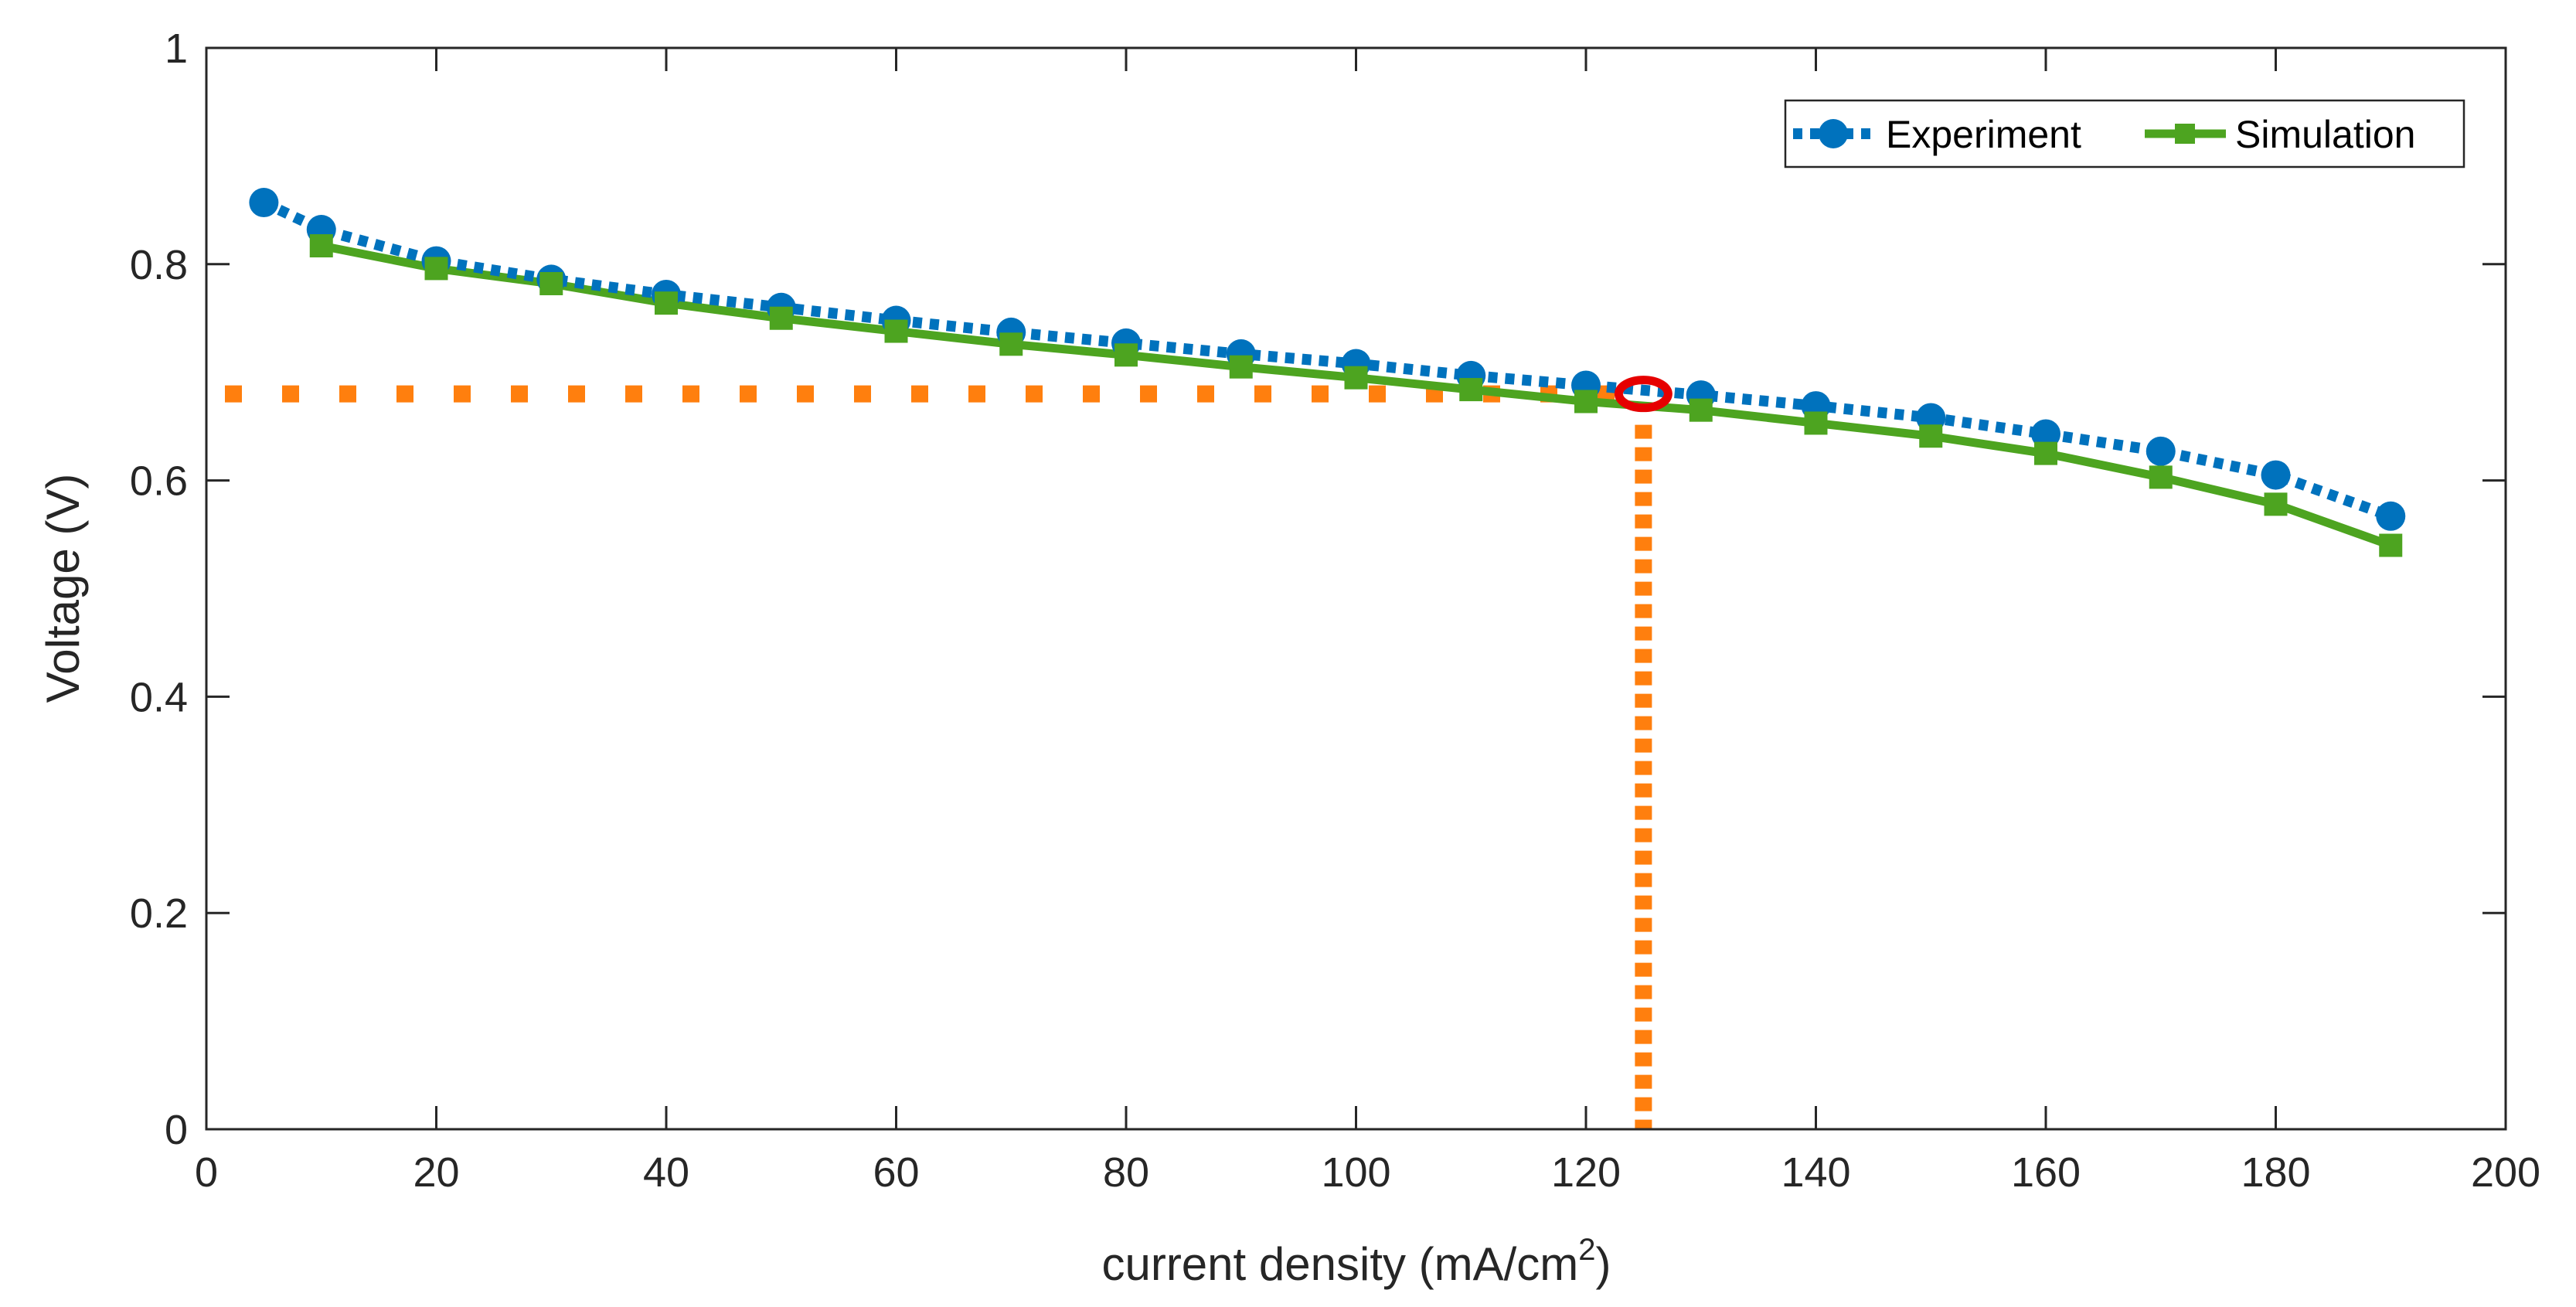 This screenshot has height=1307, width=2576. I want to click on x-tick-label: 80, so click(1126, 1172).